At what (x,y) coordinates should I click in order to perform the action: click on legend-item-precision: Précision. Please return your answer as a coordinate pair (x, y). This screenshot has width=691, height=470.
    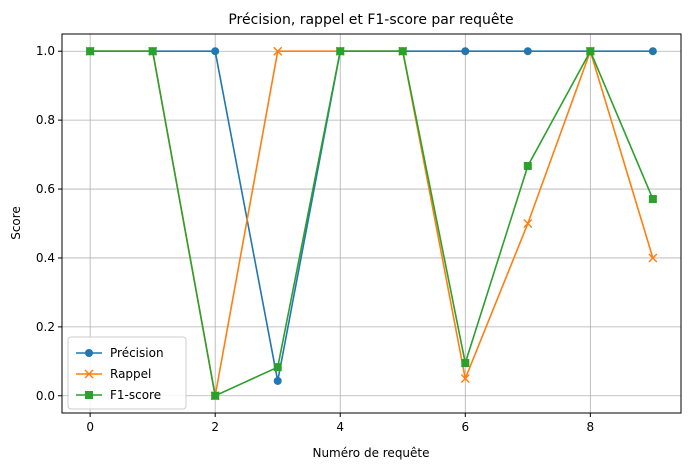
    Looking at the image, I should click on (120, 353).